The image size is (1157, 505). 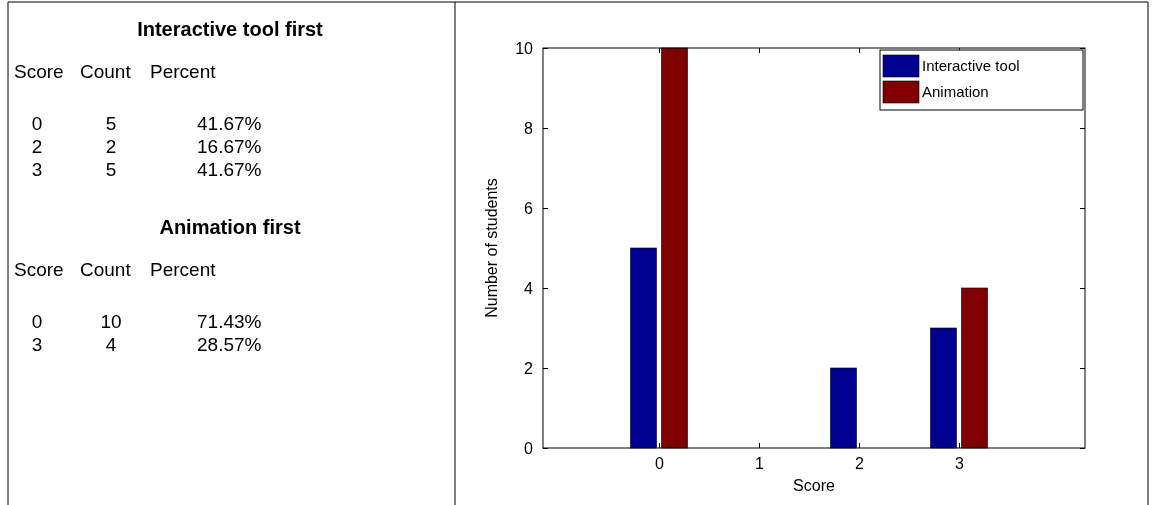 I want to click on y-tick-label: 2, so click(x=529, y=368).